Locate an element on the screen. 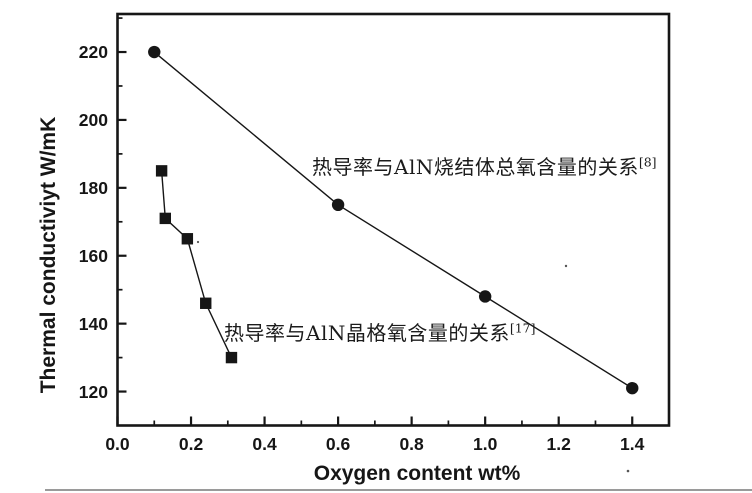 This screenshot has height=493, width=752. series-annotation-lattice-oxygen: 热导率与AlN晶格氧含量的关系[17] is located at coordinates (380, 331).